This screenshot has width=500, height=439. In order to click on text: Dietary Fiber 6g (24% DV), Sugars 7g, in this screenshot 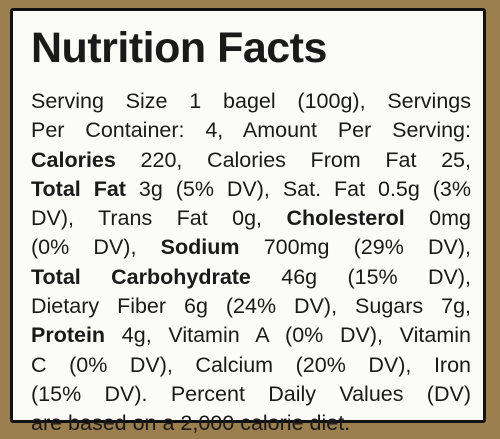, I will do `click(251, 306)`.